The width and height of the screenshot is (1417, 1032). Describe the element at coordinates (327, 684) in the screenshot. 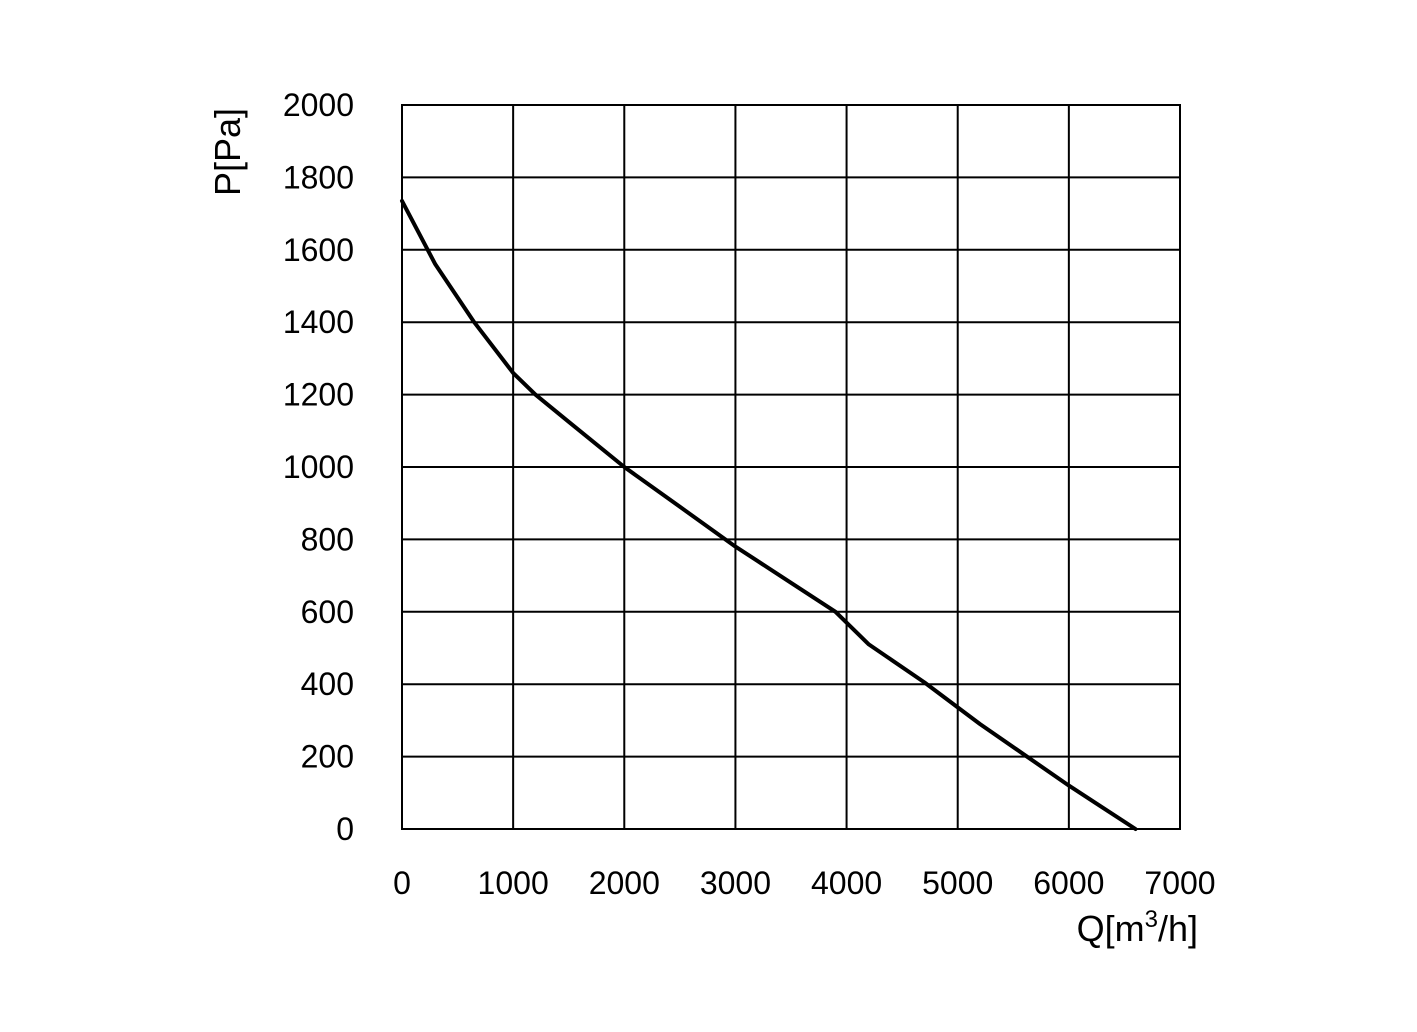

I see `y-tick-label: 400` at that location.